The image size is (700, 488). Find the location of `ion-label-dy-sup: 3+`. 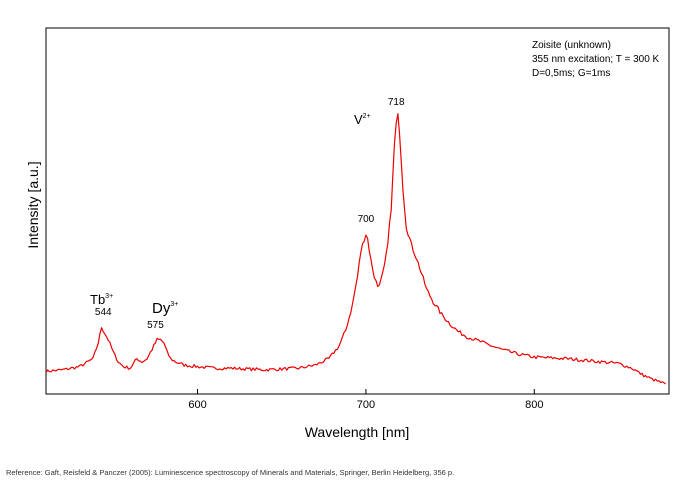

ion-label-dy-sup: 3+ is located at coordinates (174, 304).